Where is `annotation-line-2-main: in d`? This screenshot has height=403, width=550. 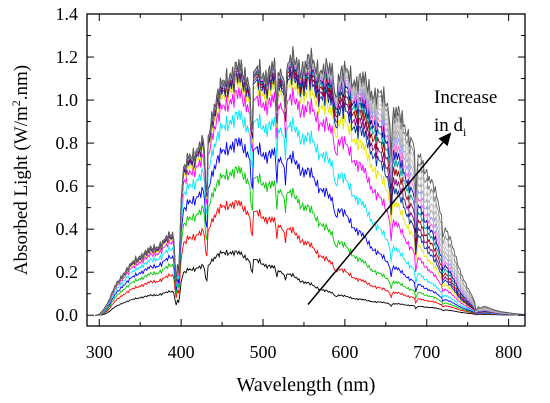 annotation-line-2-main: in d is located at coordinates (449, 125).